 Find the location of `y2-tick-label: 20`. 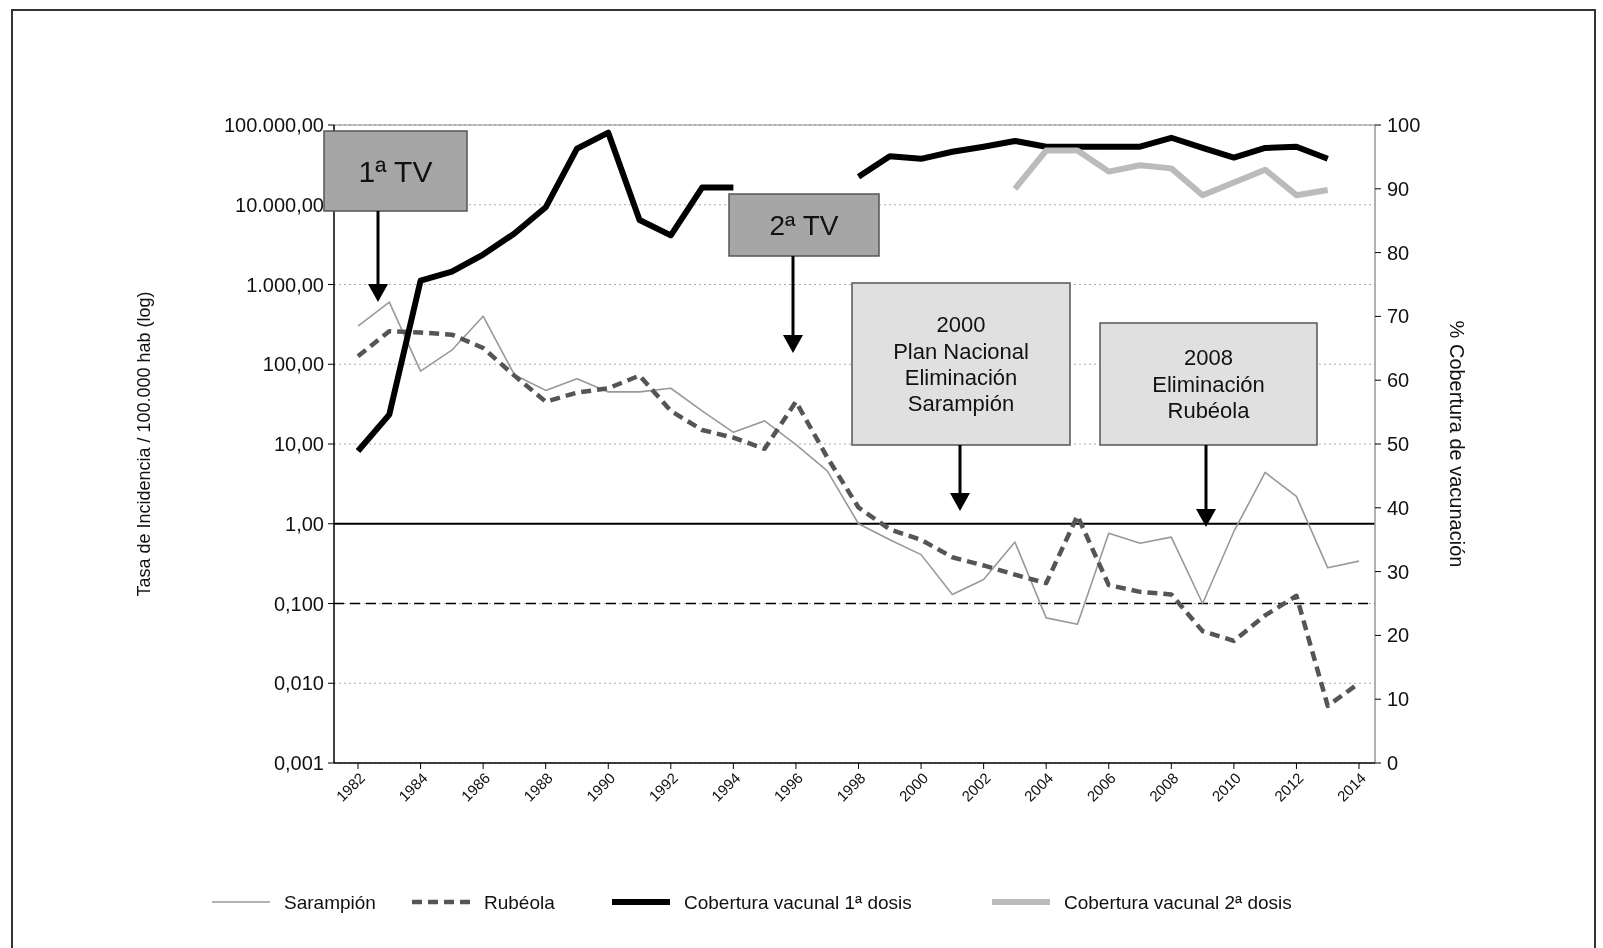

y2-tick-label: 20 is located at coordinates (1398, 635).